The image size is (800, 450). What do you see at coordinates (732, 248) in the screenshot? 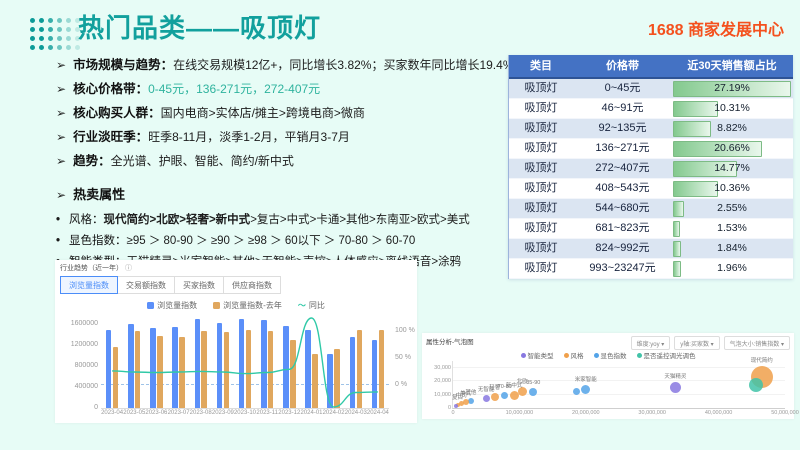
I see `share-value: 1.84%` at bounding box center [732, 248].